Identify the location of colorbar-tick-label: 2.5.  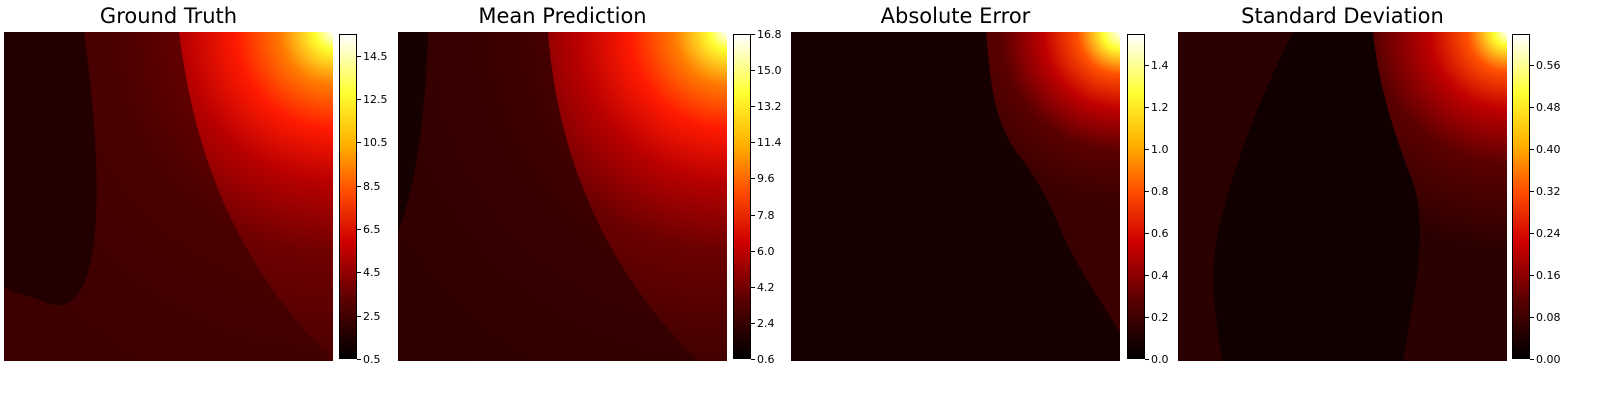
(372, 316).